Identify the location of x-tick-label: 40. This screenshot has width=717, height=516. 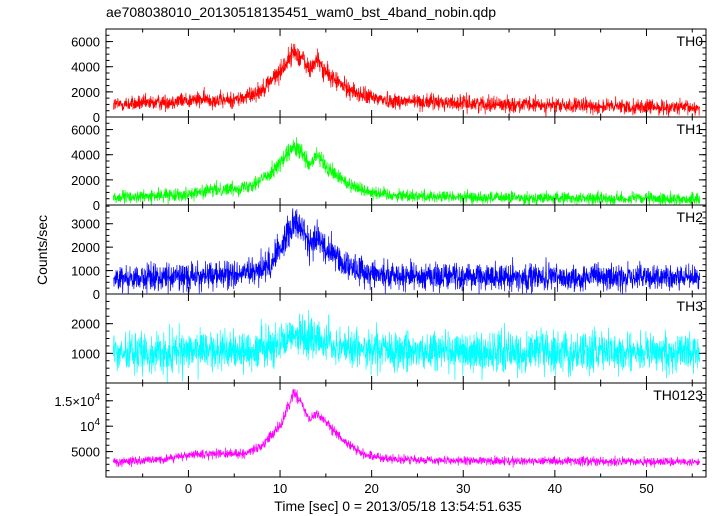
(555, 488).